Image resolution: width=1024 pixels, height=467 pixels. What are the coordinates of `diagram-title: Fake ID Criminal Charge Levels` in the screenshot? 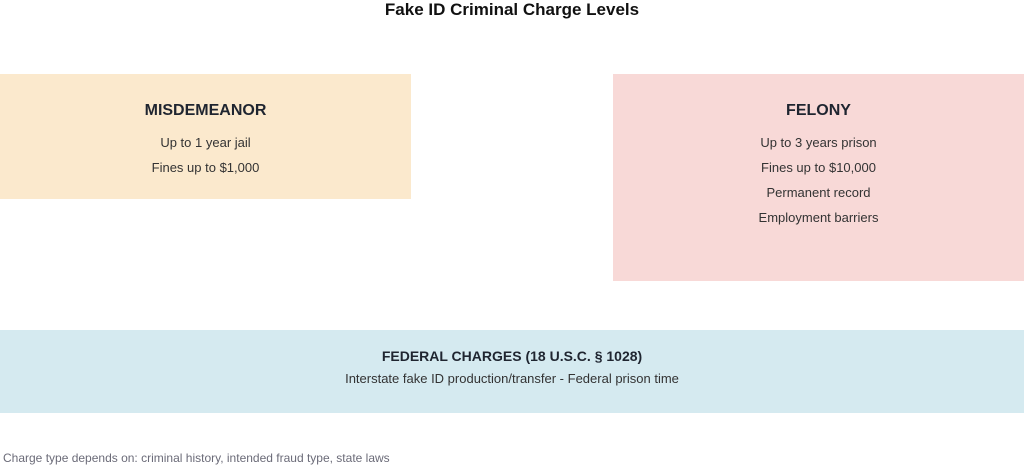 It's located at (512, 9).